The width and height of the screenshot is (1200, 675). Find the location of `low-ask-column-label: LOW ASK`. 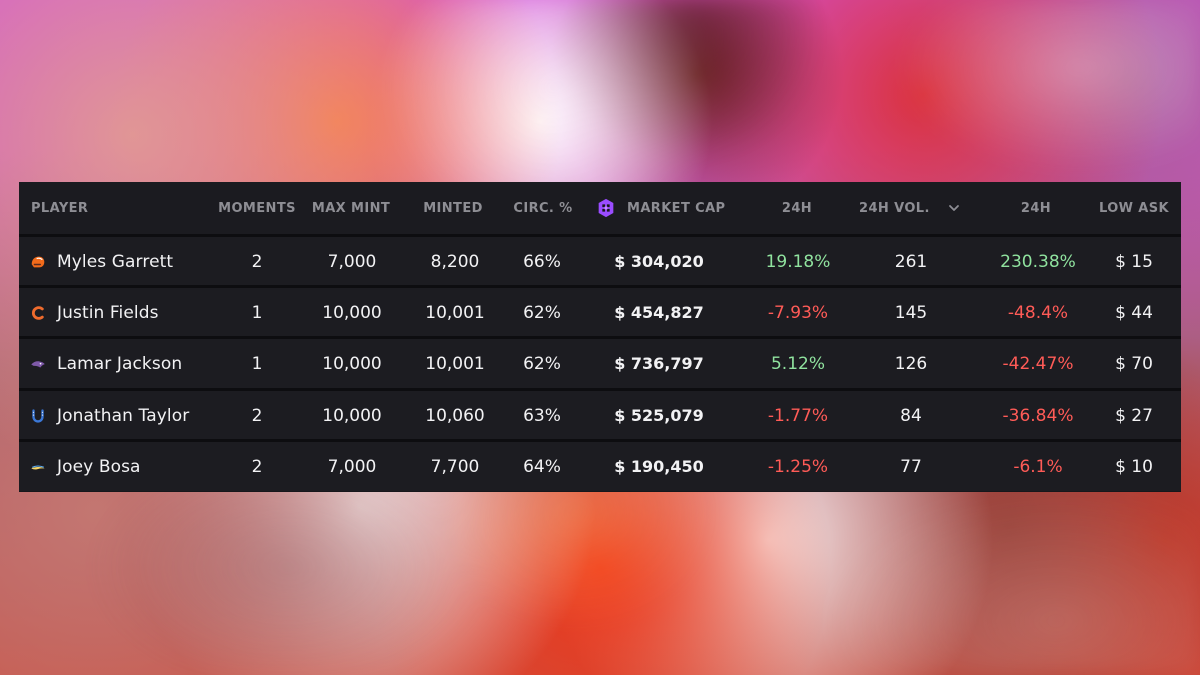

low-ask-column-label: LOW ASK is located at coordinates (1134, 208).